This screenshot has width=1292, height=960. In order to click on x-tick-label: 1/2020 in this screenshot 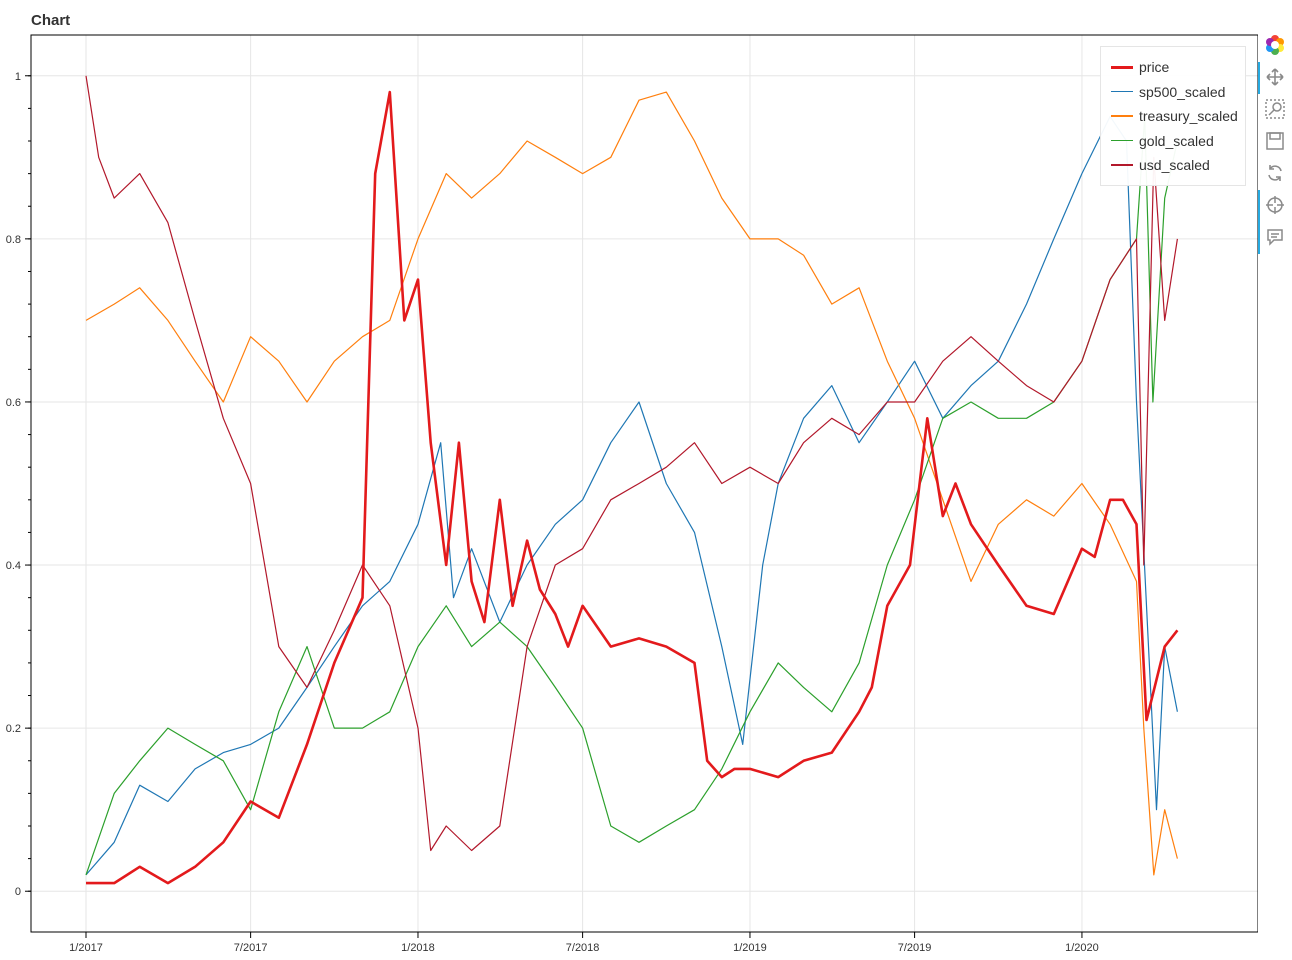, I will do `click(1082, 948)`.